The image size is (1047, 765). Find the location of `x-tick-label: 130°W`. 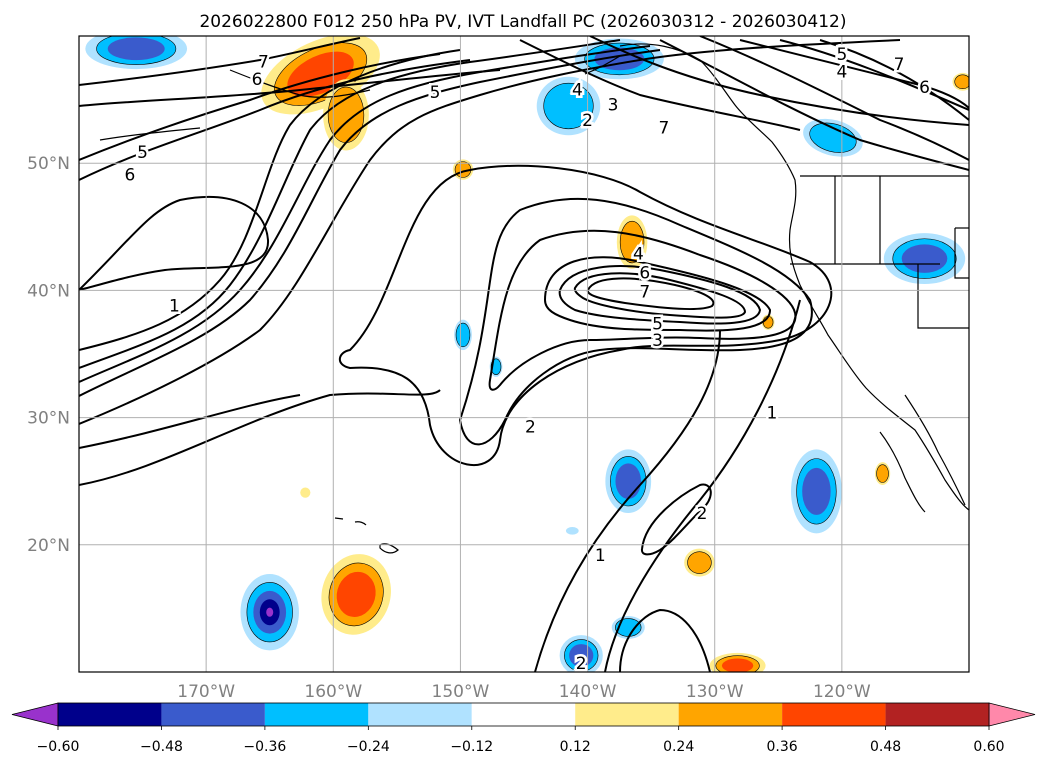

x-tick-label: 130°W is located at coordinates (715, 692).